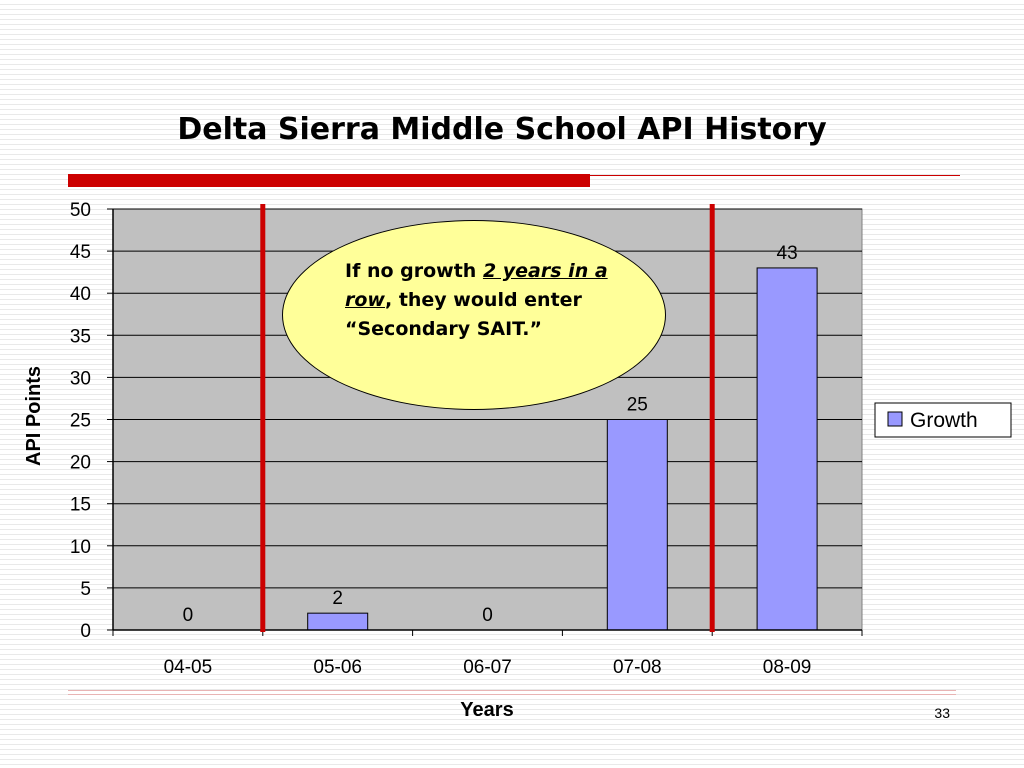 This screenshot has height=768, width=1024. Describe the element at coordinates (337, 598) in the screenshot. I see `data-label: 2` at that location.